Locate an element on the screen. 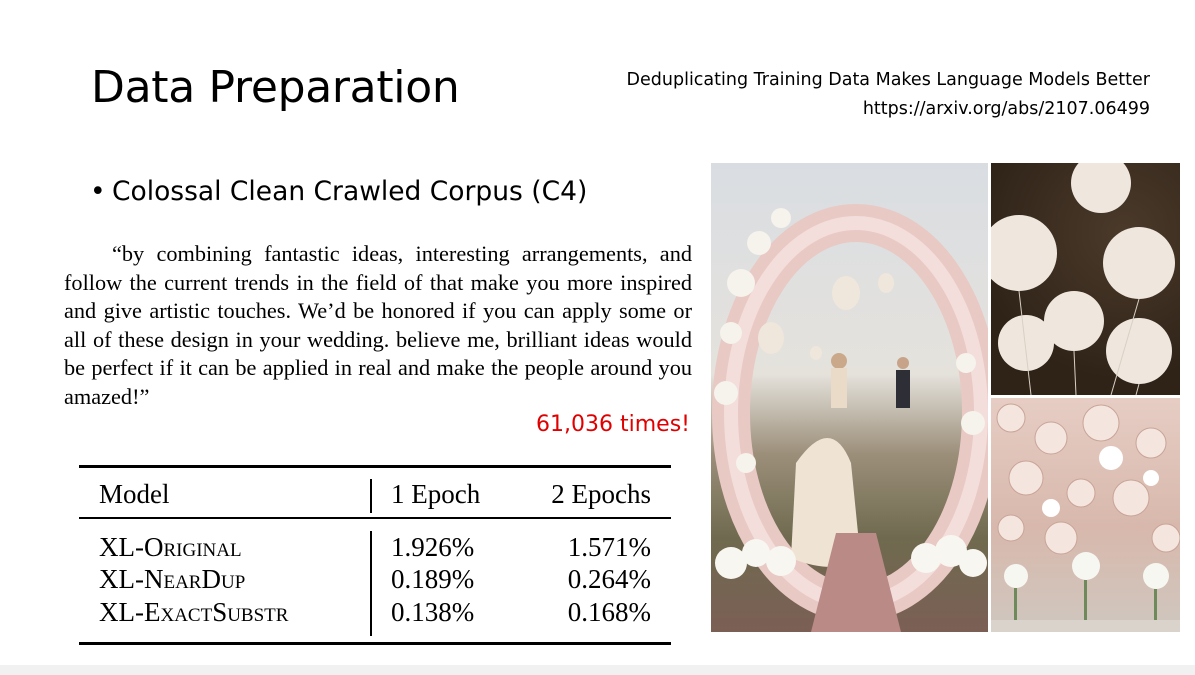  table-bottom-rule is located at coordinates (375, 643).